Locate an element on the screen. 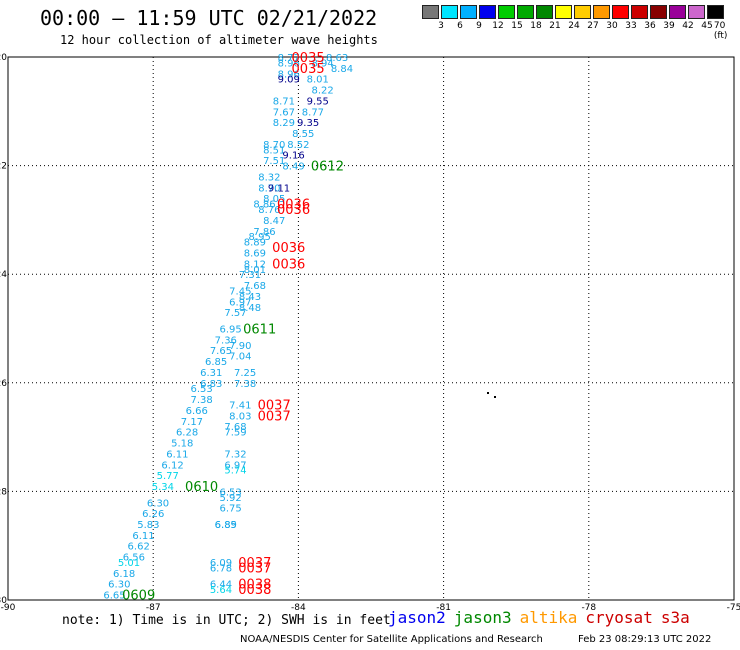  wave-height-value: 7.68 is located at coordinates (235, 427).